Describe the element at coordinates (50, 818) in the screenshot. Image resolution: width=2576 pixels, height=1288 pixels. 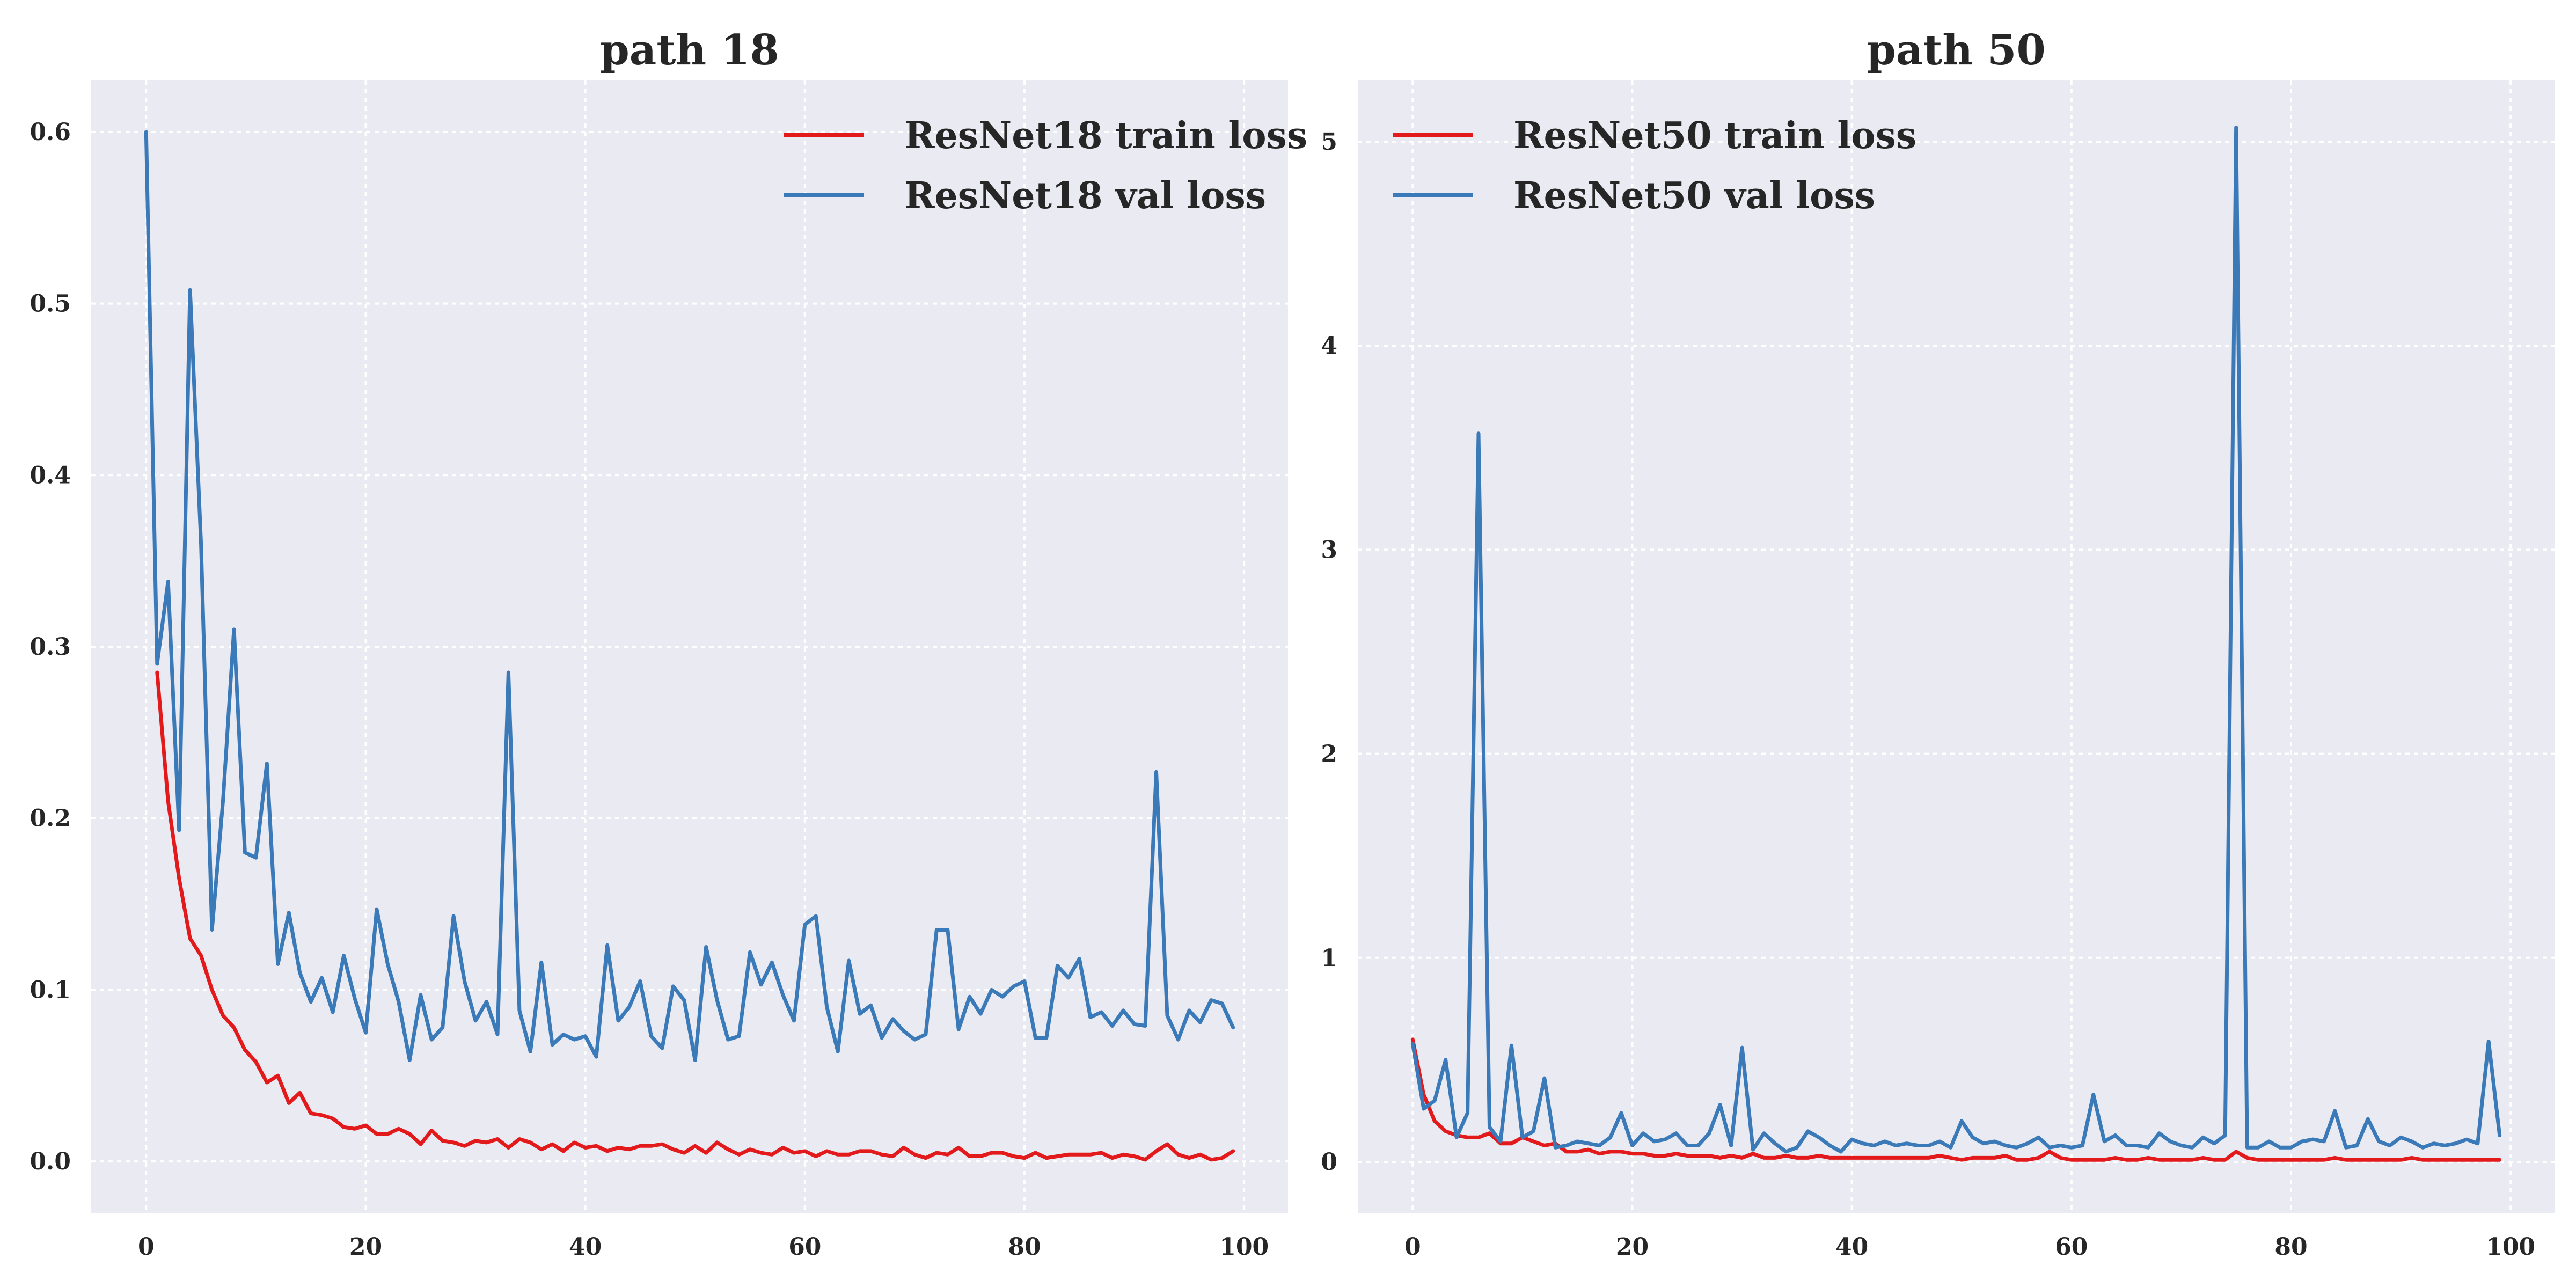
I see `y-tick-label: 0.2` at that location.